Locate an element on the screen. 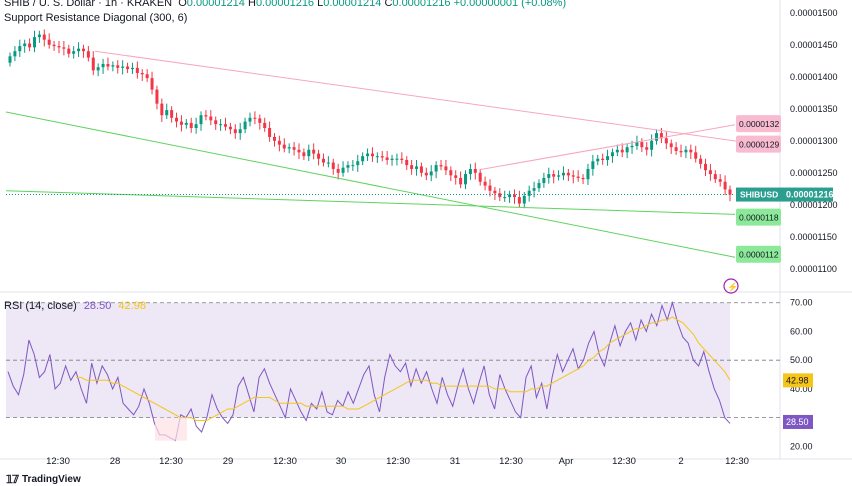  time-axis-tick-label: 28 is located at coordinates (115, 461).